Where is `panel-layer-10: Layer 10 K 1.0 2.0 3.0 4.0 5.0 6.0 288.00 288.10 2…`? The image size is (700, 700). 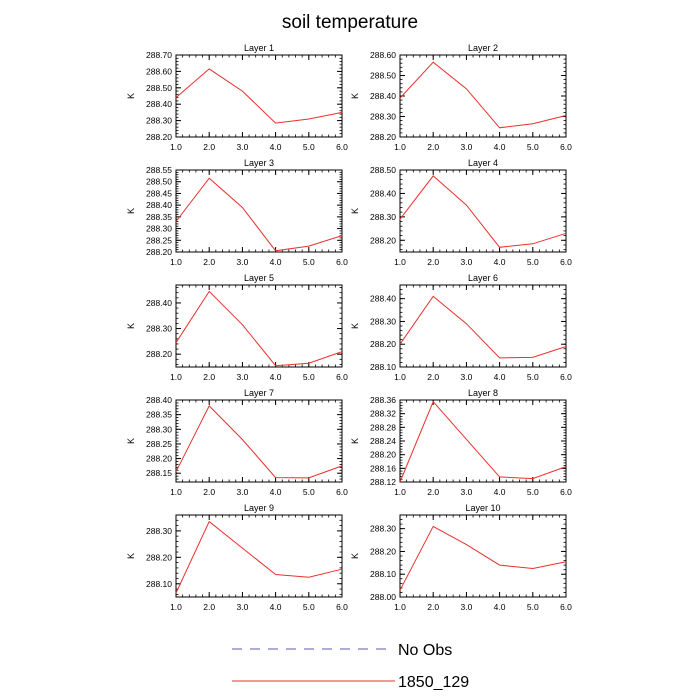 panel-layer-10: Layer 10 K 1.0 2.0 3.0 4.0 5.0 6.0 288.00 288.10 2… is located at coordinates (461, 557).